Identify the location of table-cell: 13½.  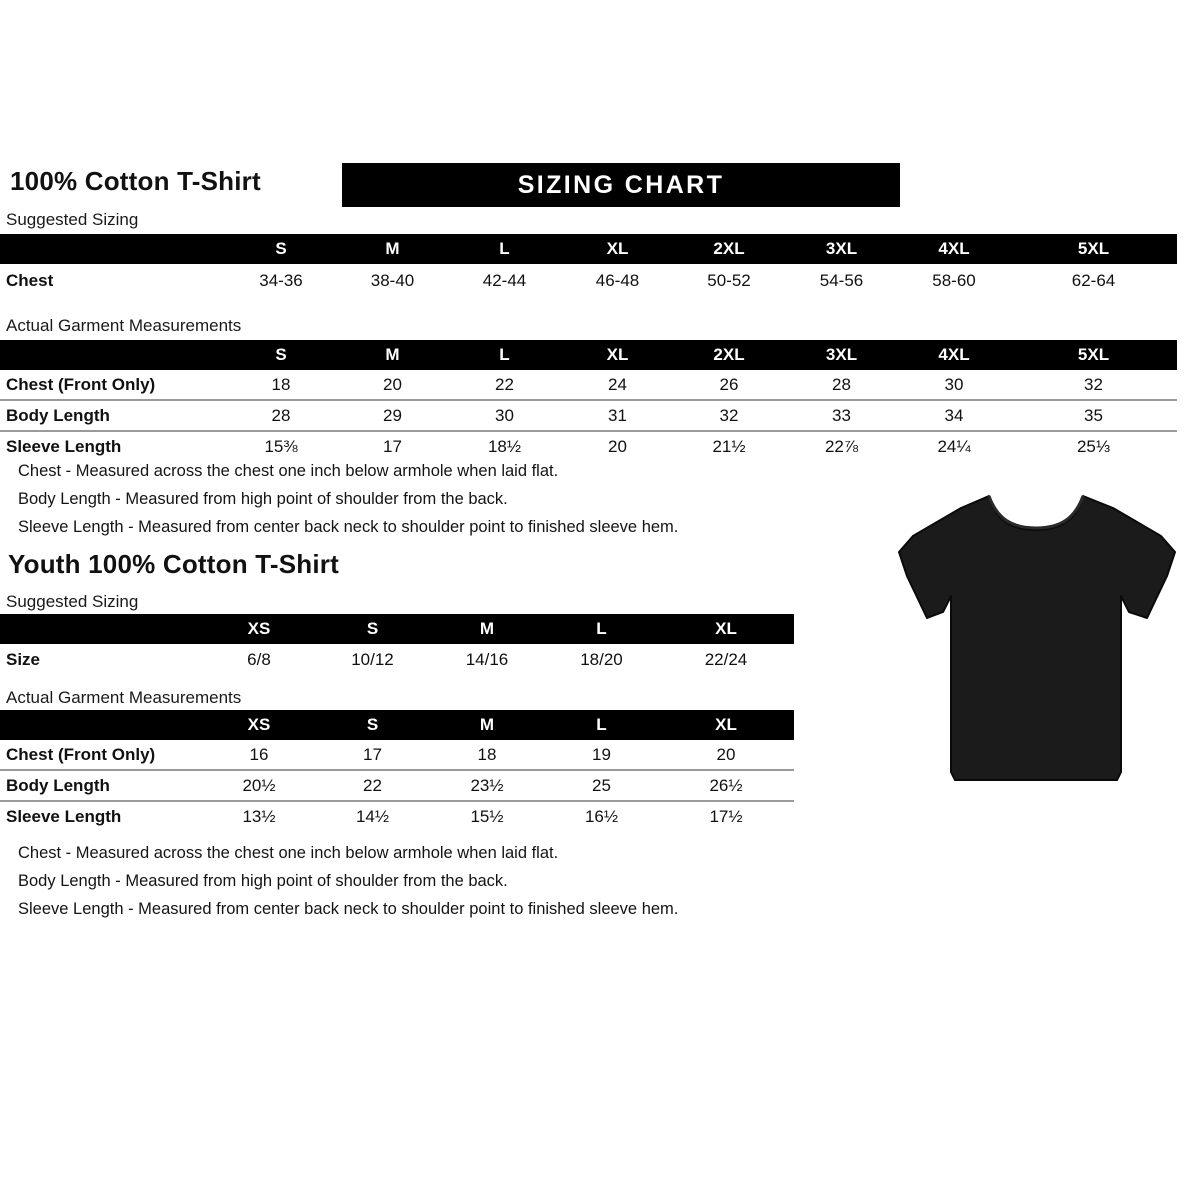
(259, 815).